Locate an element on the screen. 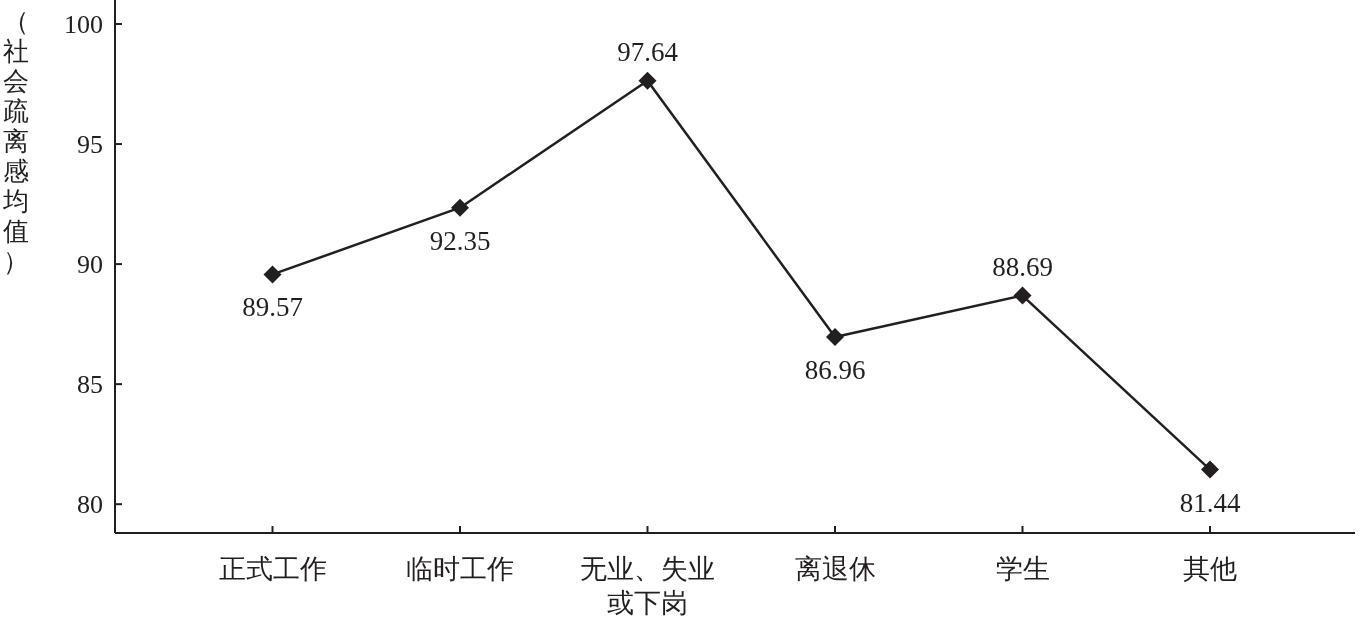  x-tick-label: 离退休 is located at coordinates (835, 569).